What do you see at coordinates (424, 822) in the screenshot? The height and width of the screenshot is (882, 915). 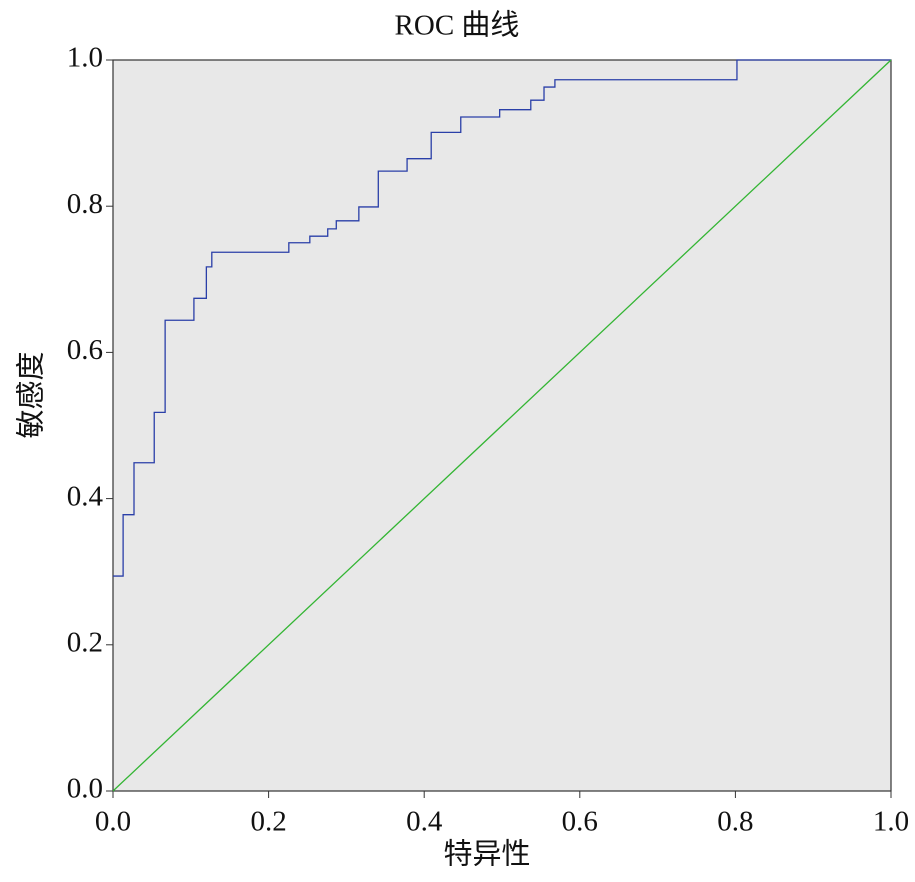 I see `x-tick-label: 0.4` at bounding box center [424, 822].